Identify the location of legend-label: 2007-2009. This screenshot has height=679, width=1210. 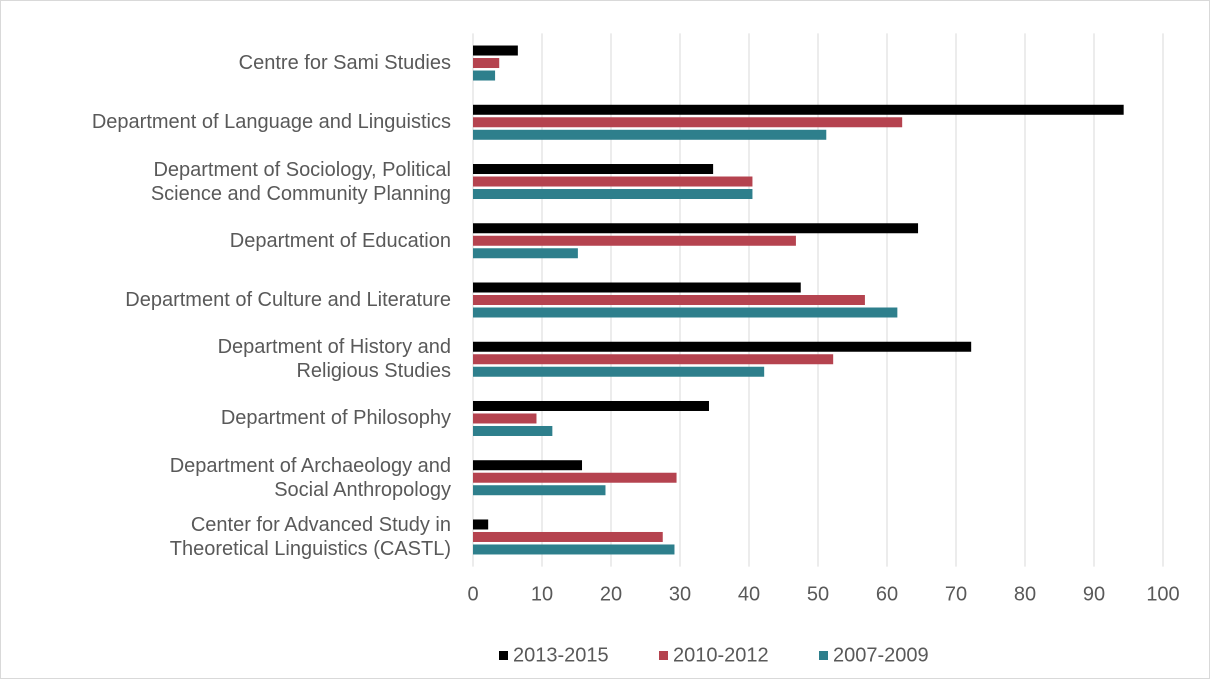
(881, 655).